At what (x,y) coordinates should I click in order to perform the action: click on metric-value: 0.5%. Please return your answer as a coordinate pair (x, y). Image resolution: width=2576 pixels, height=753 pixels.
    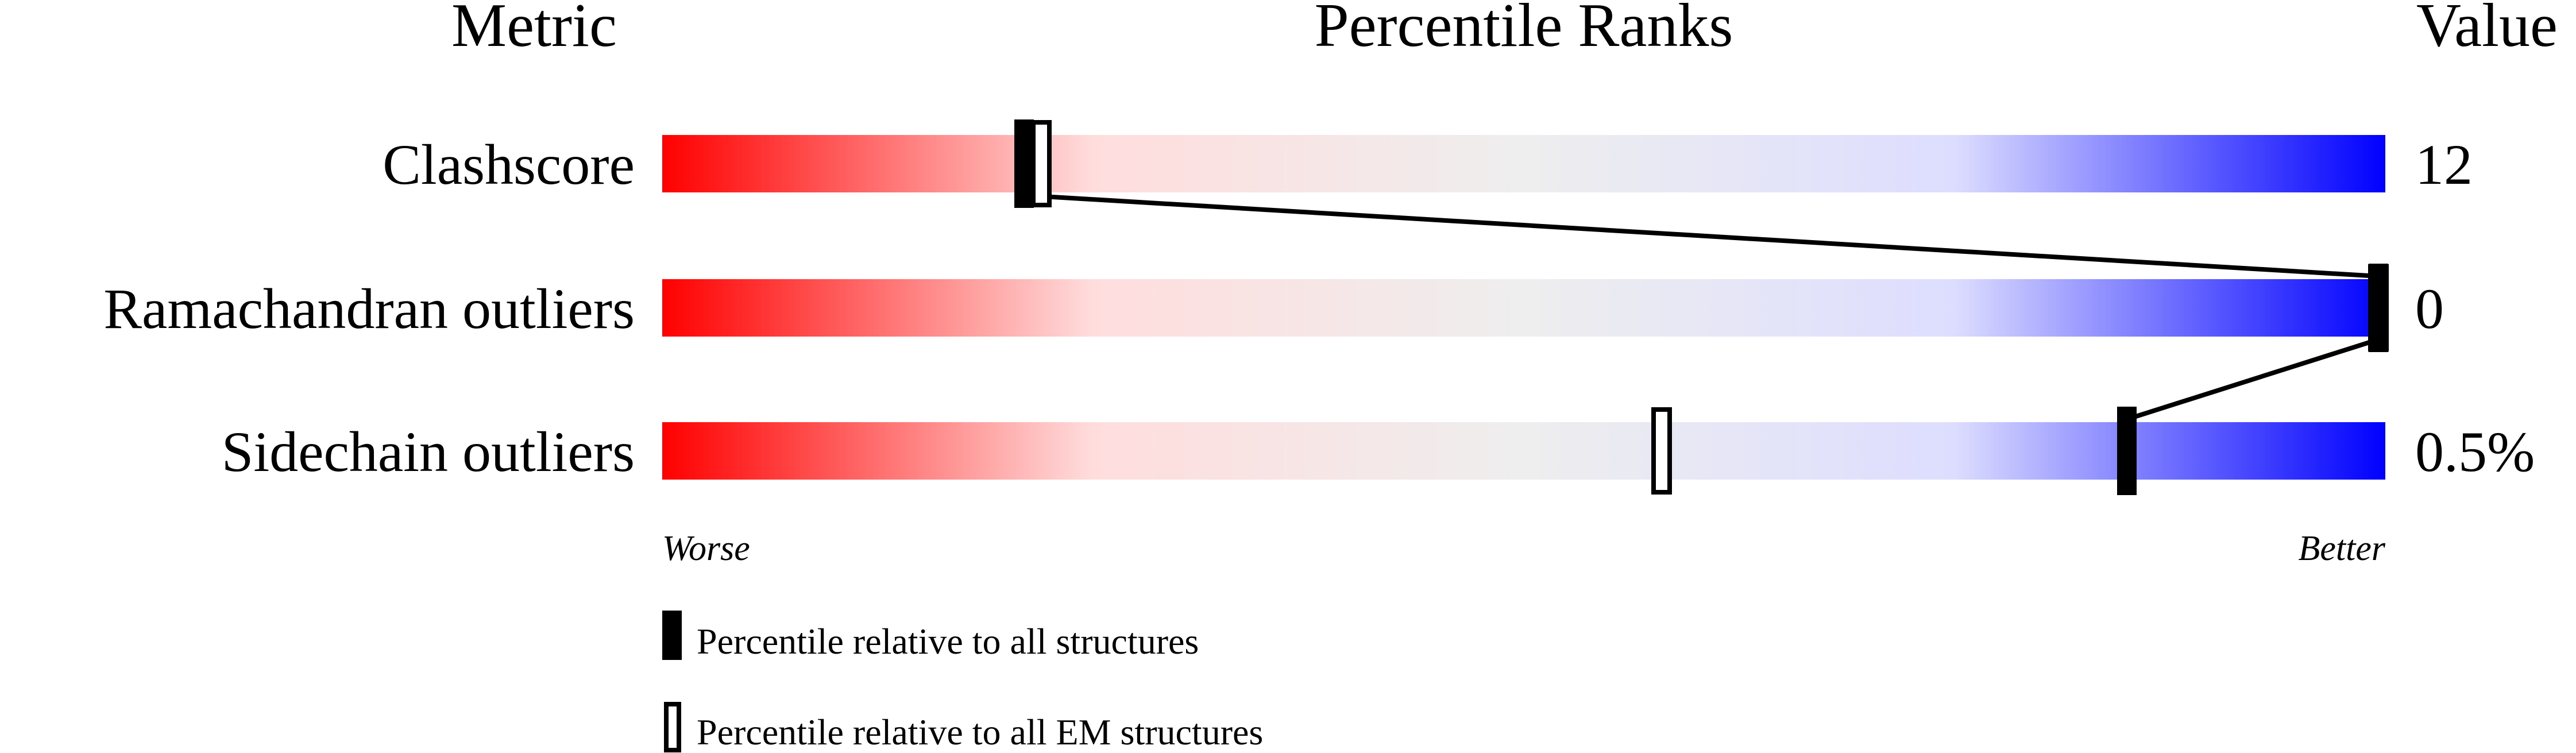
    Looking at the image, I should click on (2475, 452).